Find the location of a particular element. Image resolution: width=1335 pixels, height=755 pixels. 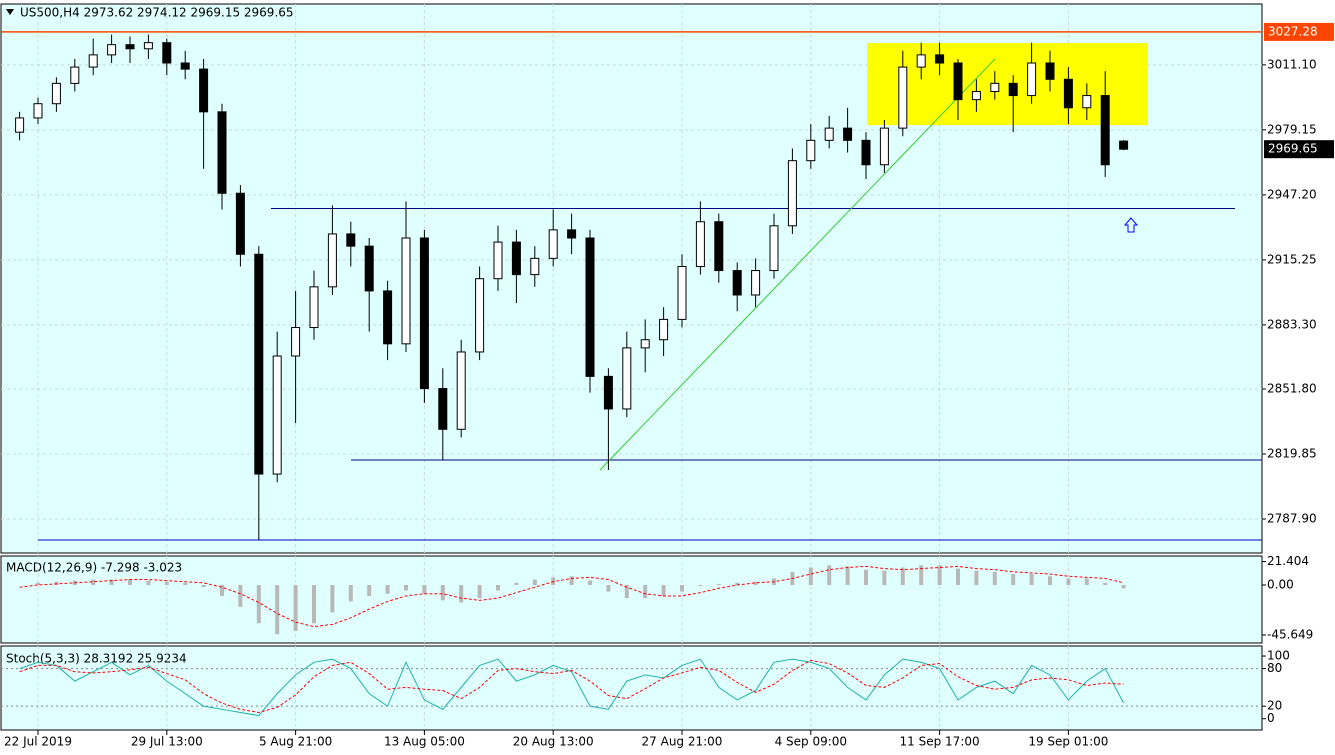

last-price-label: 2969.65 is located at coordinates (1293, 149).